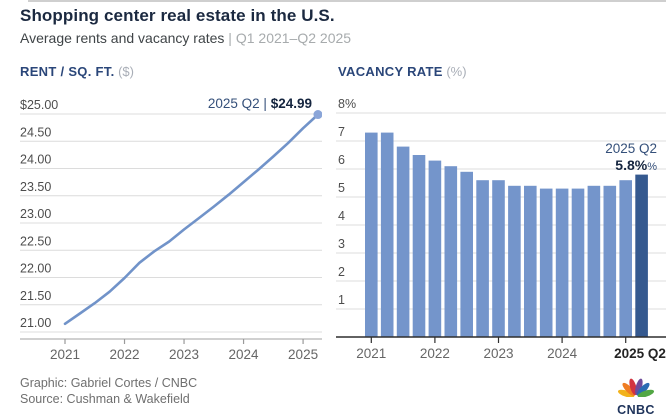 This screenshot has width=666, height=417. Describe the element at coordinates (35, 323) in the screenshot. I see `rent-ytick-label: 21.00` at that location.